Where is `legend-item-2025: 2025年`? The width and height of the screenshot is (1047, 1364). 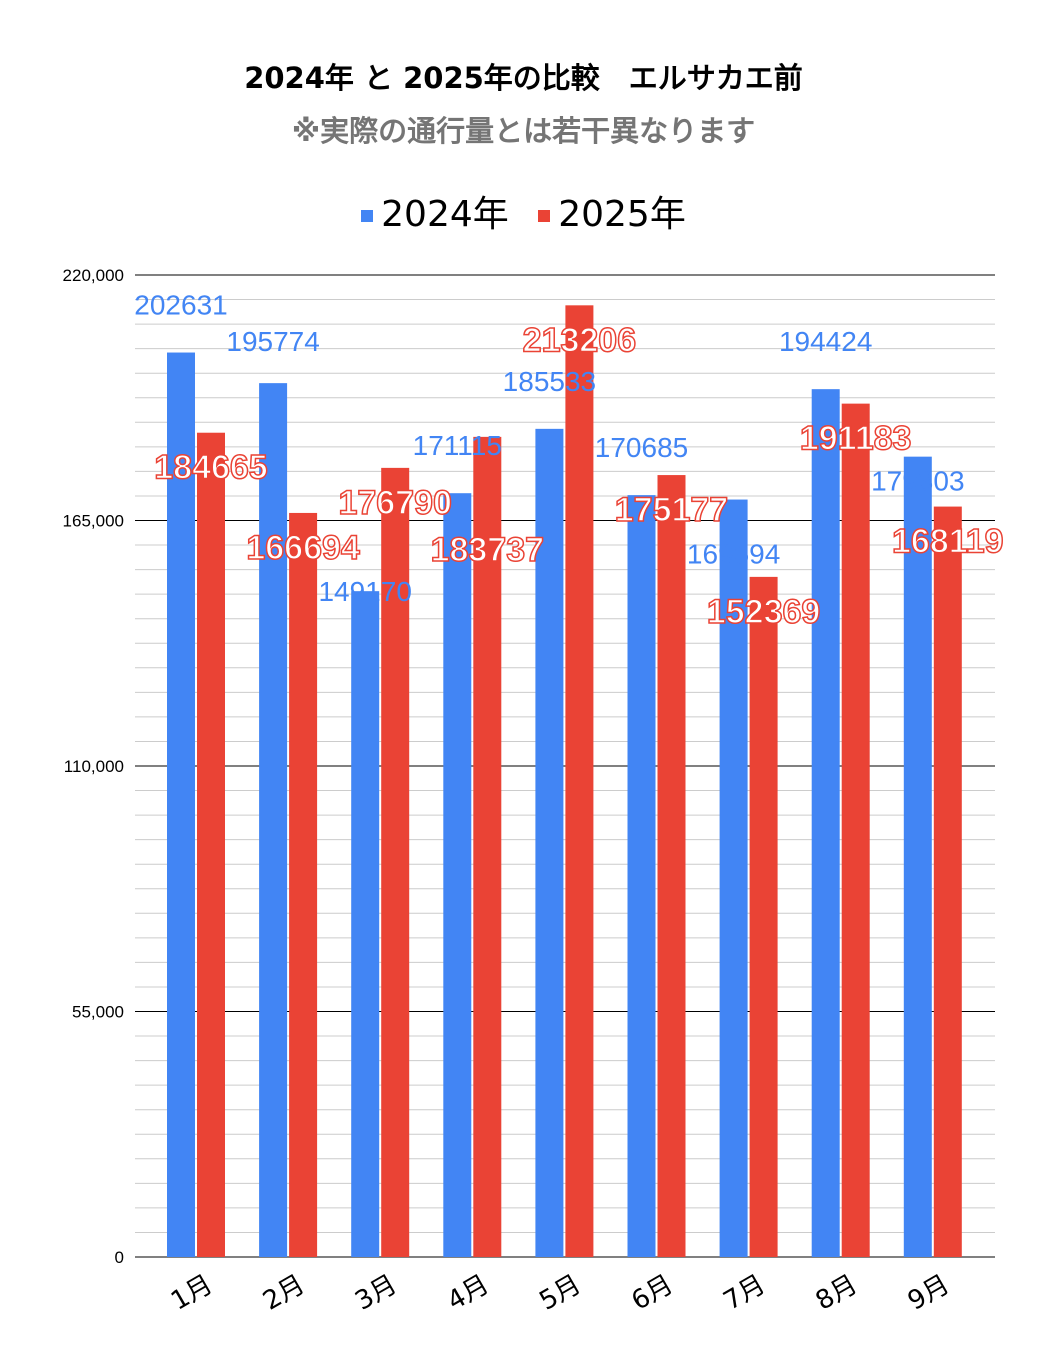 legend-item-2025: 2025年 is located at coordinates (612, 214).